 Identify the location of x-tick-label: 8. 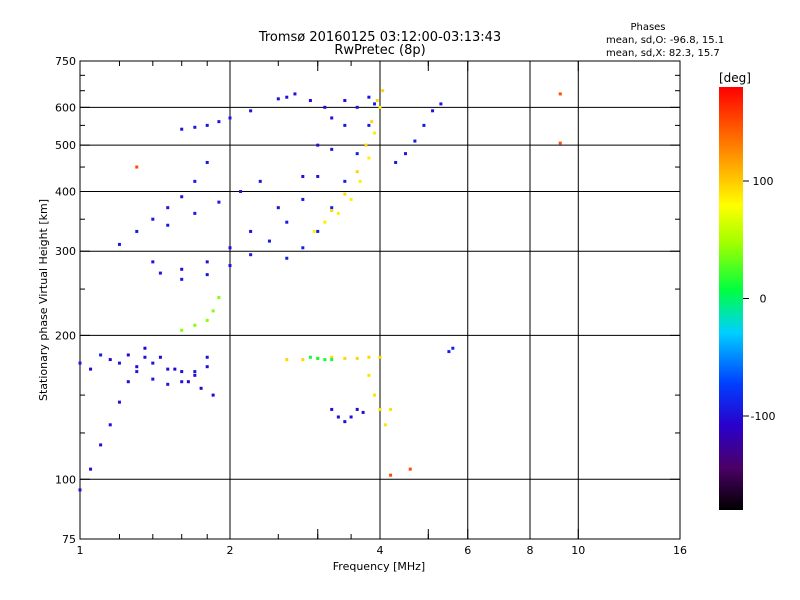
(530, 550).